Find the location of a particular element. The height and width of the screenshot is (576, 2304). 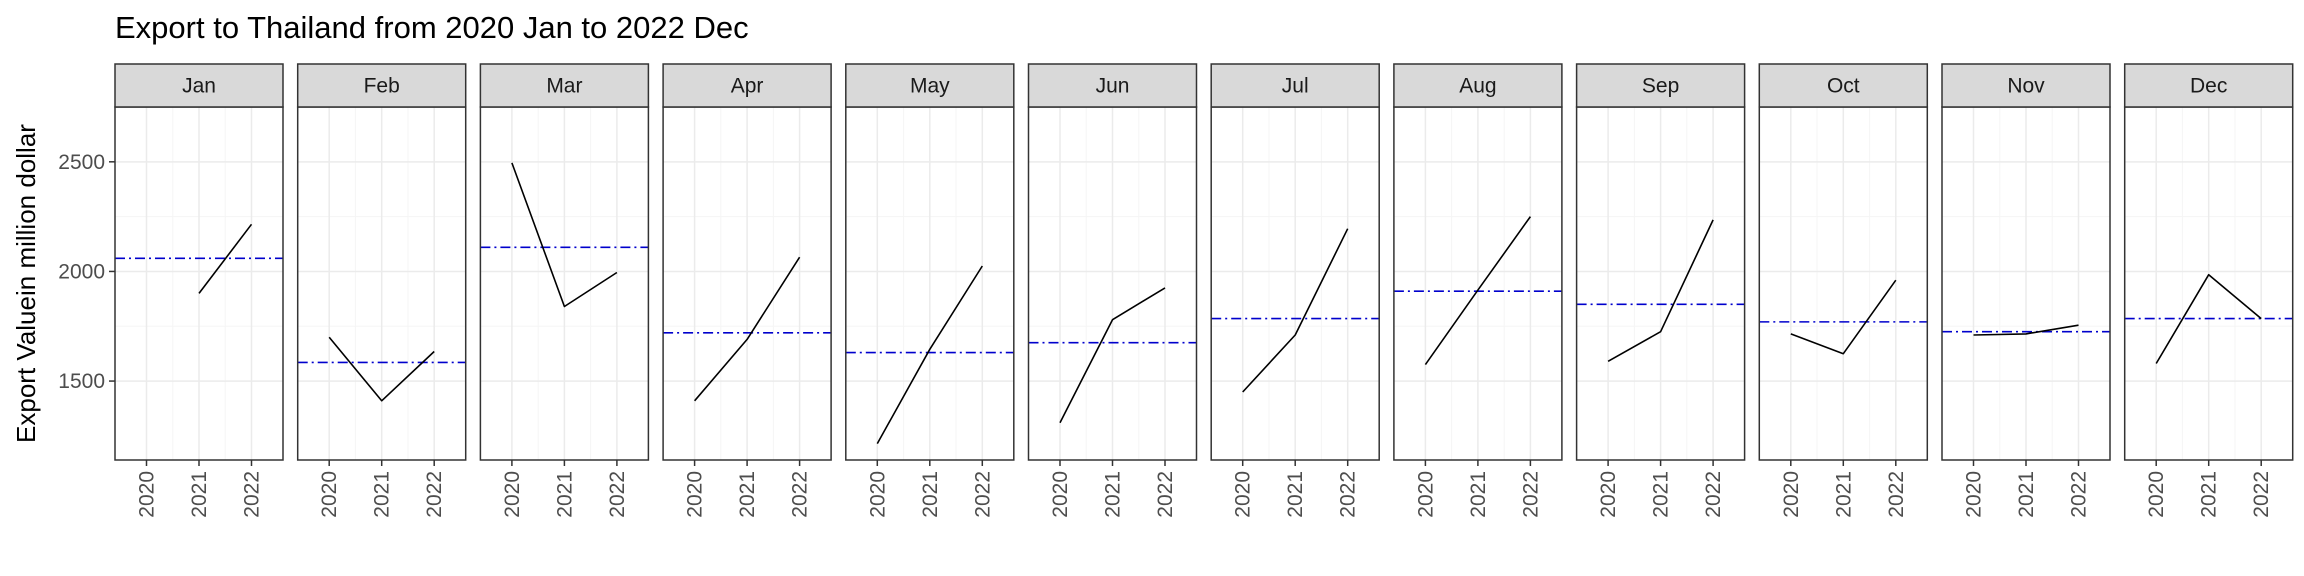

facet-panel-nov: Nov 2020 2021 2022 is located at coordinates (2026, 290).